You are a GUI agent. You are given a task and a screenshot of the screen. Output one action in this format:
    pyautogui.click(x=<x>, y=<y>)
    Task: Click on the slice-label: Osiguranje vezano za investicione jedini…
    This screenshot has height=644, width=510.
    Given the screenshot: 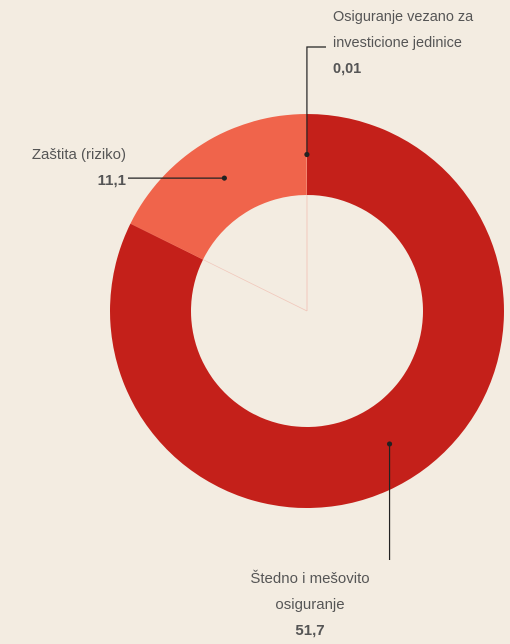 What is the action you would take?
    pyautogui.click(x=420, y=43)
    